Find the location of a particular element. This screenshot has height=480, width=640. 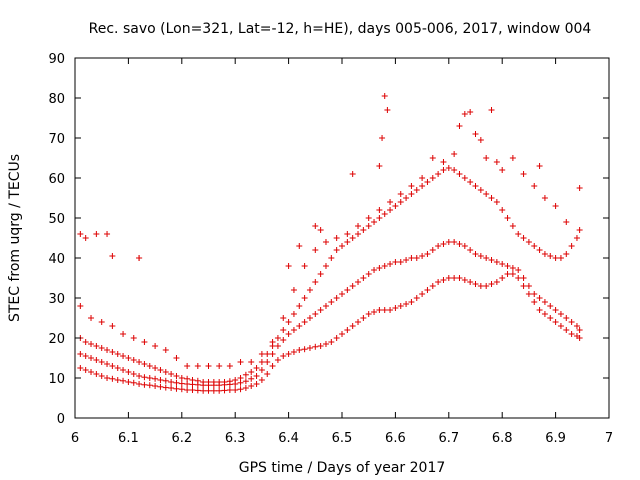

x-tick-label: 6.2 is located at coordinates (181, 438).